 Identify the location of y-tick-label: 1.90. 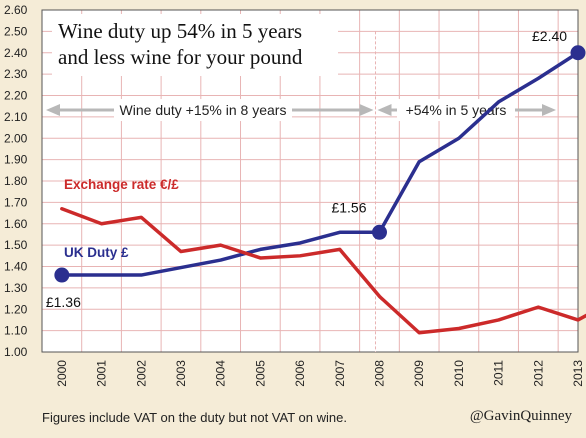
(16, 160).